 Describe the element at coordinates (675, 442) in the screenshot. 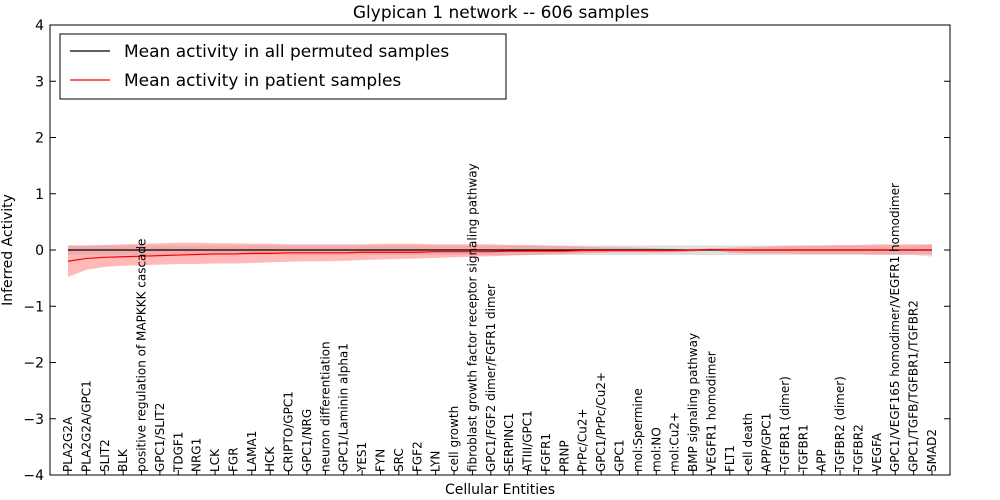

I see `x-category-label: mol:Cu2+` at that location.